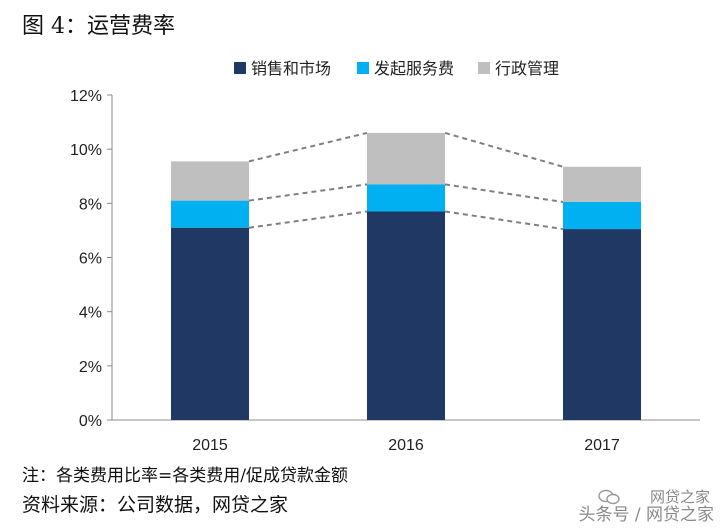 The width and height of the screenshot is (728, 529). I want to click on footnote: 注：各类费用比率=各类费用/促成贷款金额, so click(185, 476).